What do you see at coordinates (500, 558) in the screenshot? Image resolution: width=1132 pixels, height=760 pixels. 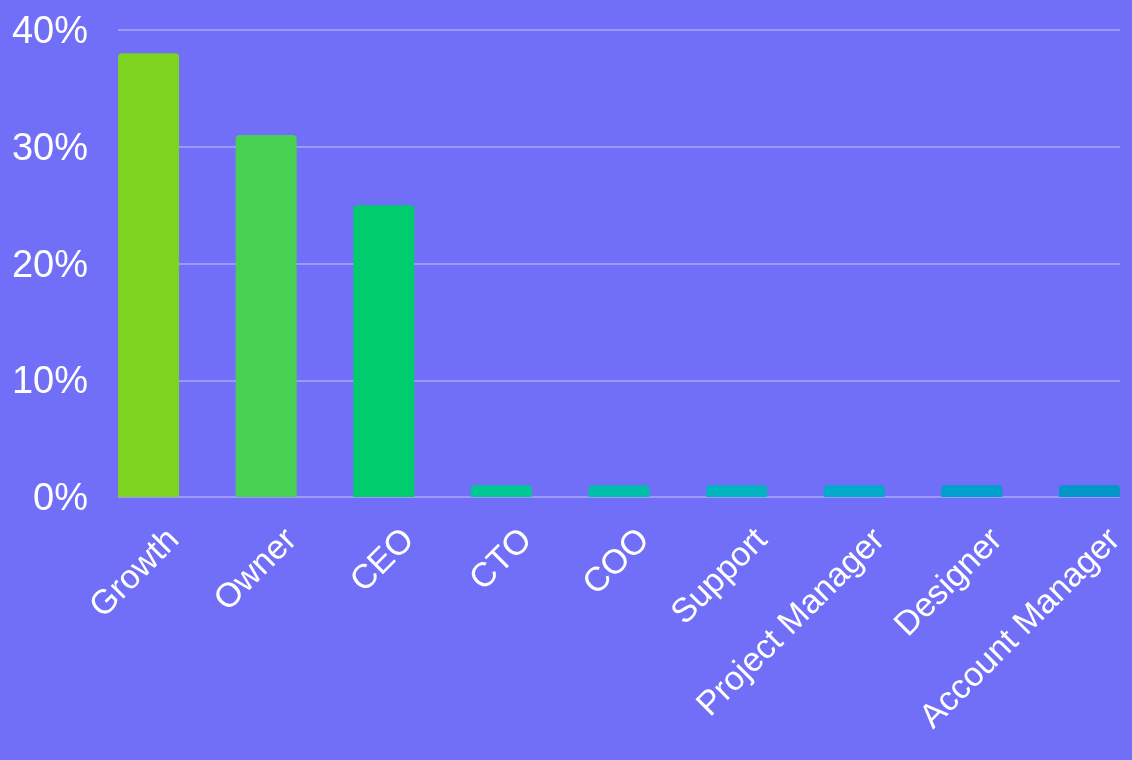 I see `x-tick-label: CTO` at bounding box center [500, 558].